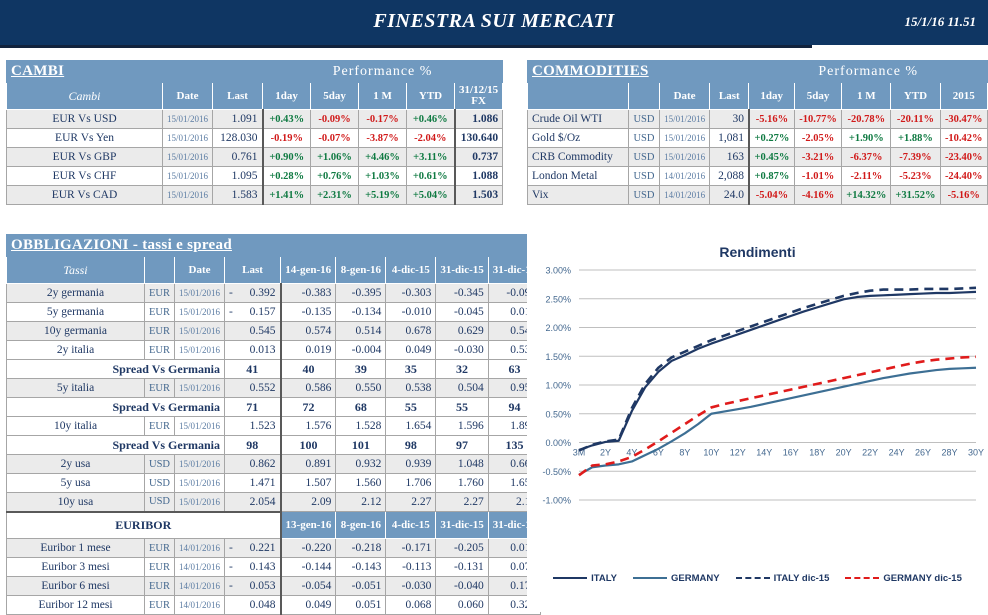  I want to click on bond-value: 0.574, so click(308, 331).